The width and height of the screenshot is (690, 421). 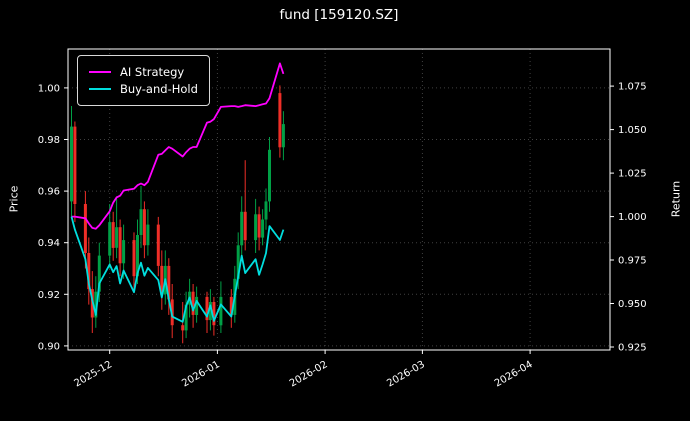 I want to click on svg-text: 0.98, so click(x=49, y=140).